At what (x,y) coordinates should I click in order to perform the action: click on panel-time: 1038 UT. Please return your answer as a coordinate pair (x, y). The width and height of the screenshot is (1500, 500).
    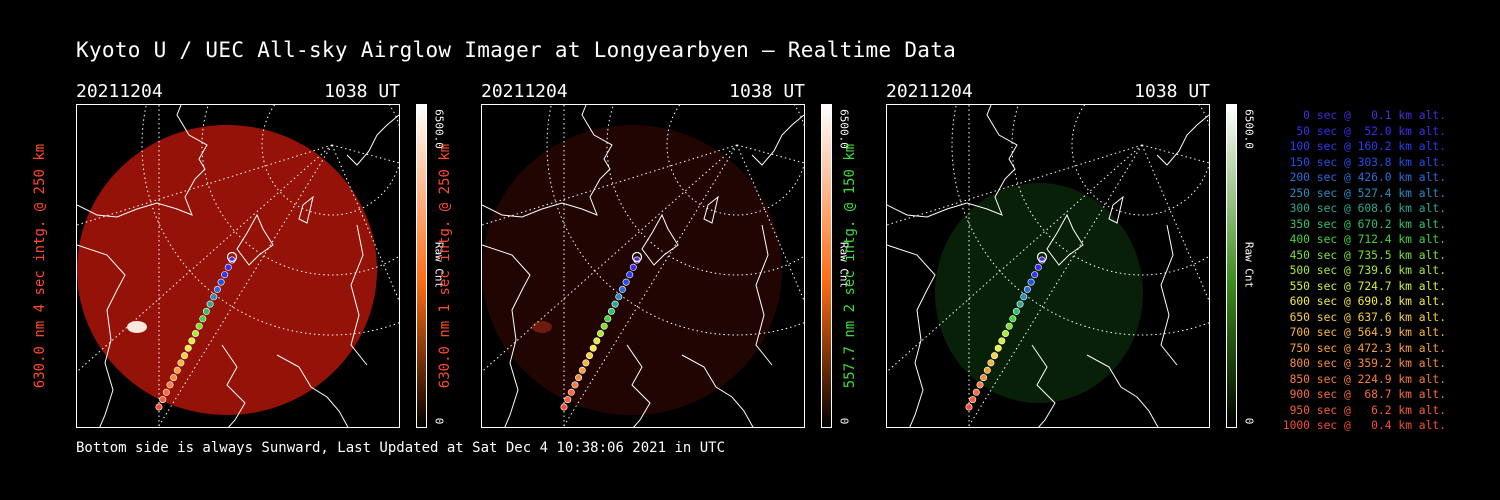
    Looking at the image, I should click on (1172, 91).